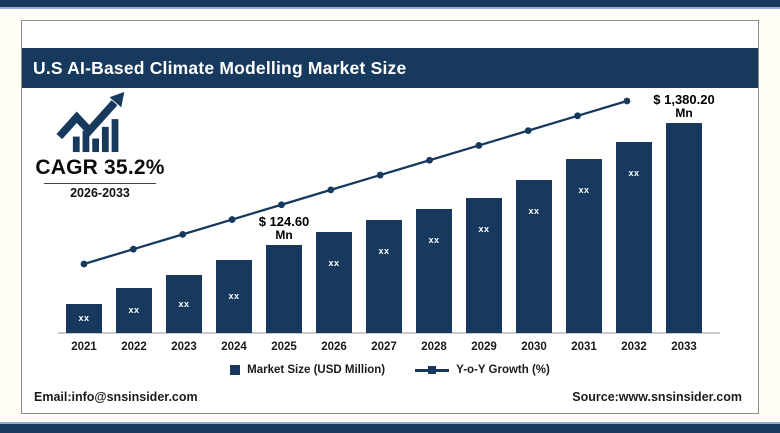 The image size is (780, 433). I want to click on market-size-bar-2022: xx, so click(134, 310).